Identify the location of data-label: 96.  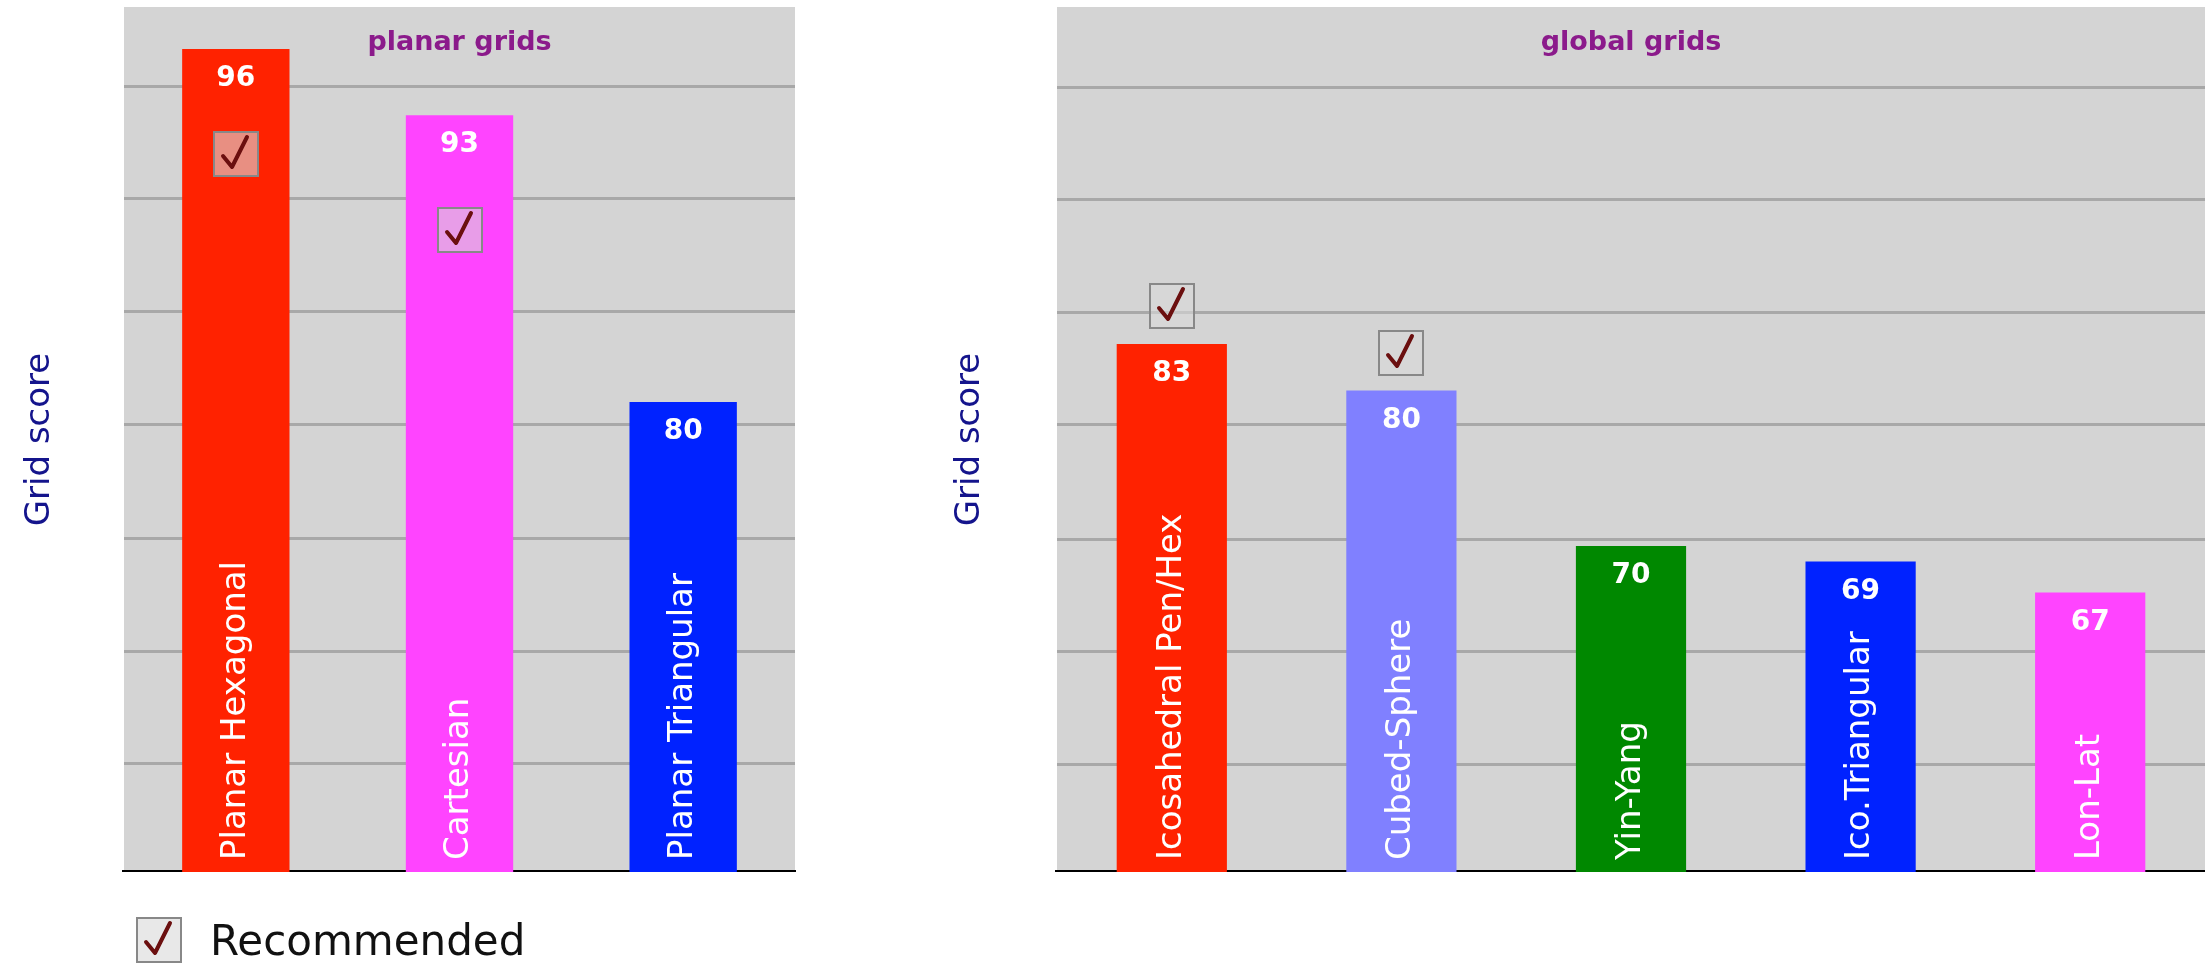
(236, 77).